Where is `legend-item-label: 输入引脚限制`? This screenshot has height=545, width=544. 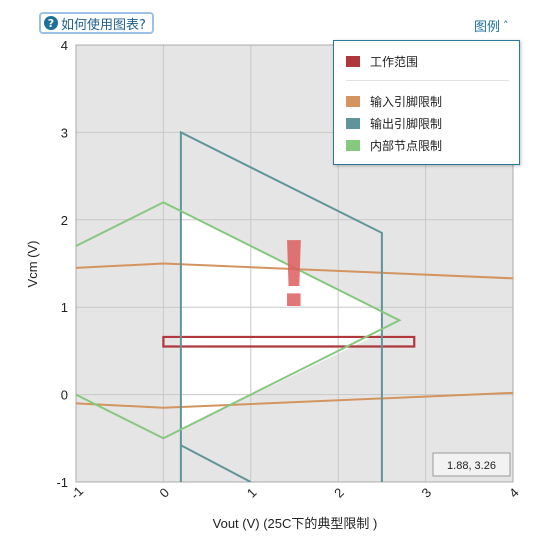 legend-item-label: 输入引脚限制 is located at coordinates (406, 102).